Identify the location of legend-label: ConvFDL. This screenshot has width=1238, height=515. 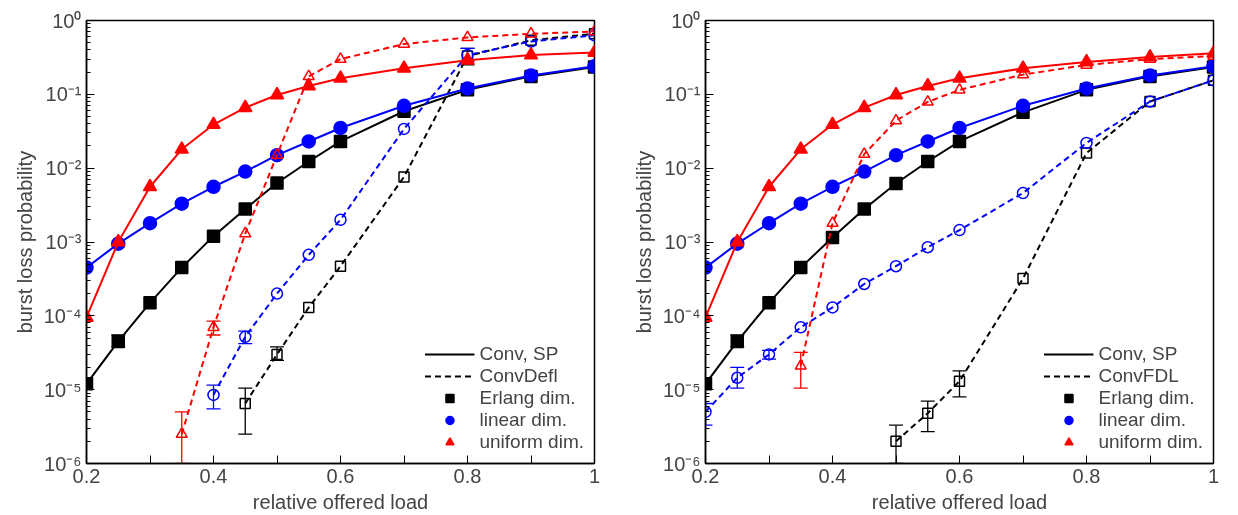
(1138, 376).